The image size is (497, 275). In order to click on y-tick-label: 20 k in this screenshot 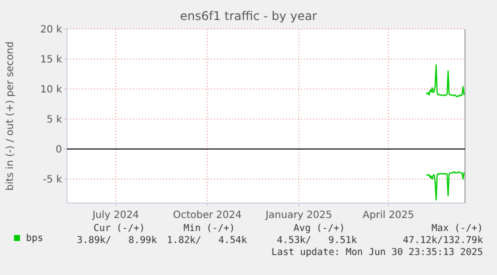, I will do `click(51, 30)`.